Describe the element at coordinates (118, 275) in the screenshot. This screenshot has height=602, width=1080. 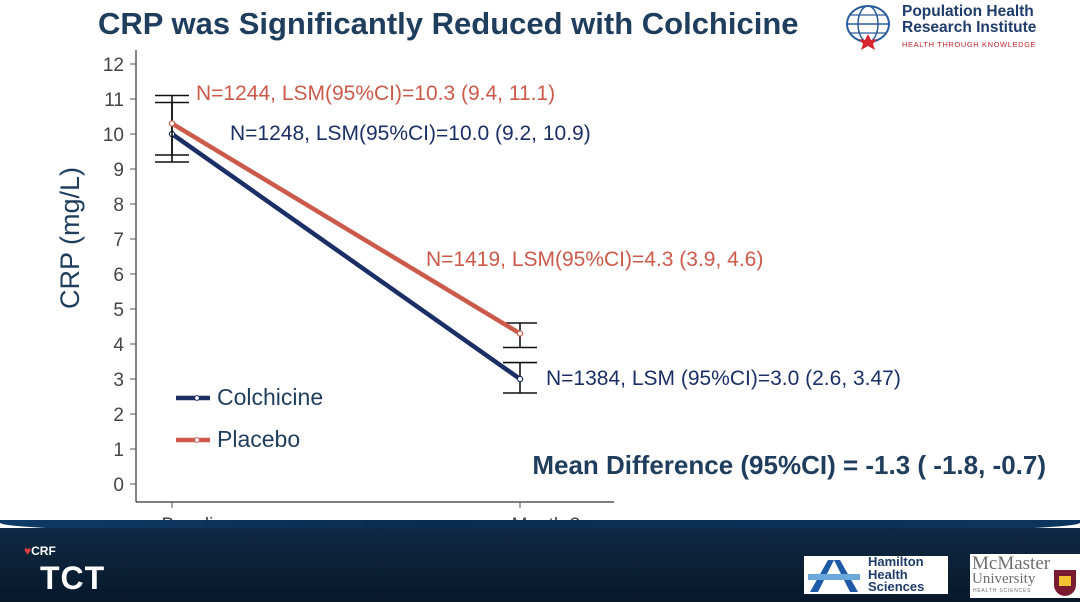
I see `y-tick-label: 6` at that location.